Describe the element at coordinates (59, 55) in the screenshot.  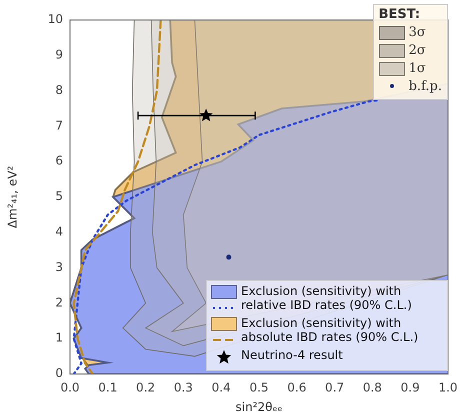
I see `y-tick-label: 9` at that location.